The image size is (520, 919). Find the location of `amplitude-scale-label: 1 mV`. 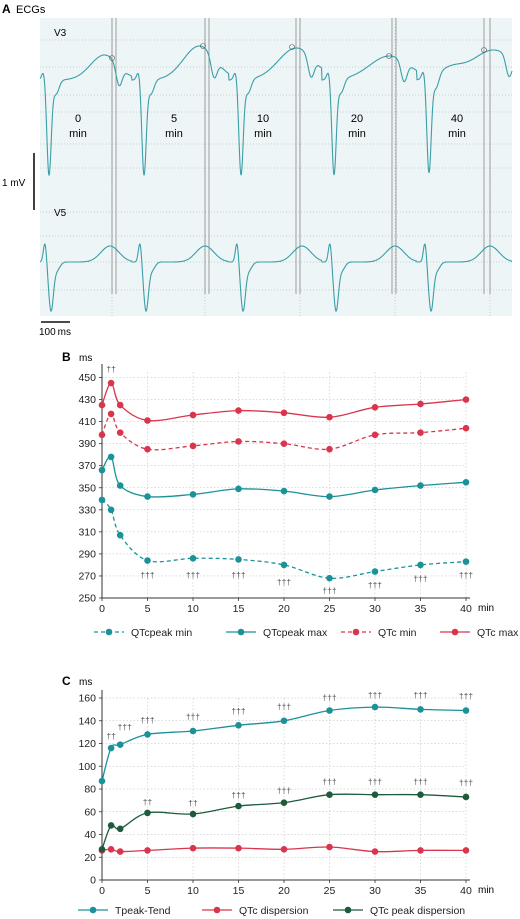

amplitude-scale-label: 1 mV is located at coordinates (14, 183).